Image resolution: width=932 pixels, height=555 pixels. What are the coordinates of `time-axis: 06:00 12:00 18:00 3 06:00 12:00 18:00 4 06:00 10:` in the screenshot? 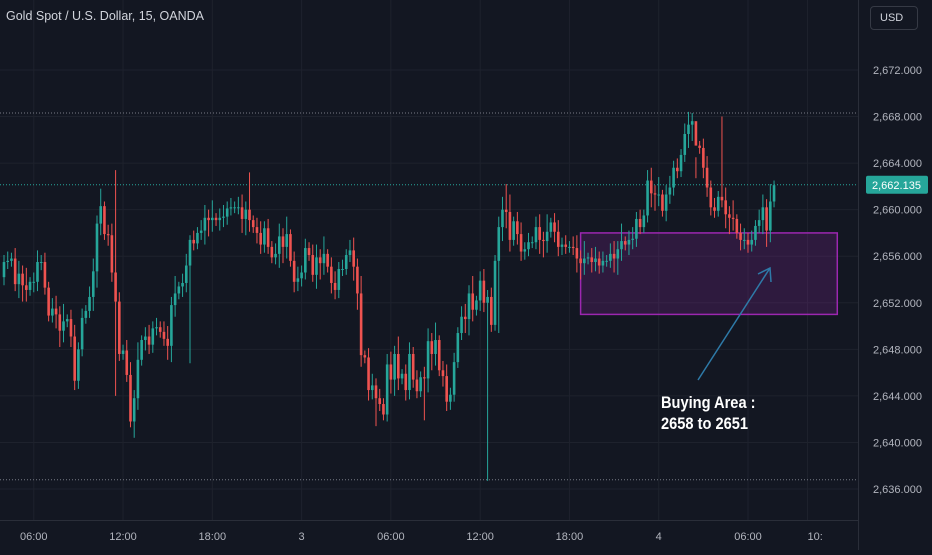 It's located at (429, 535).